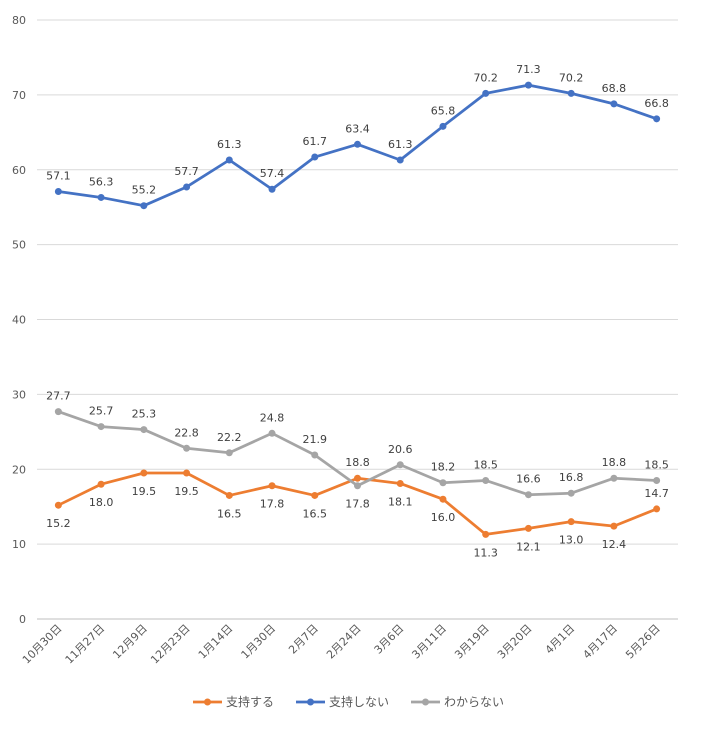 The width and height of the screenshot is (701, 746). I want to click on data-label: 19.5, so click(144, 491).